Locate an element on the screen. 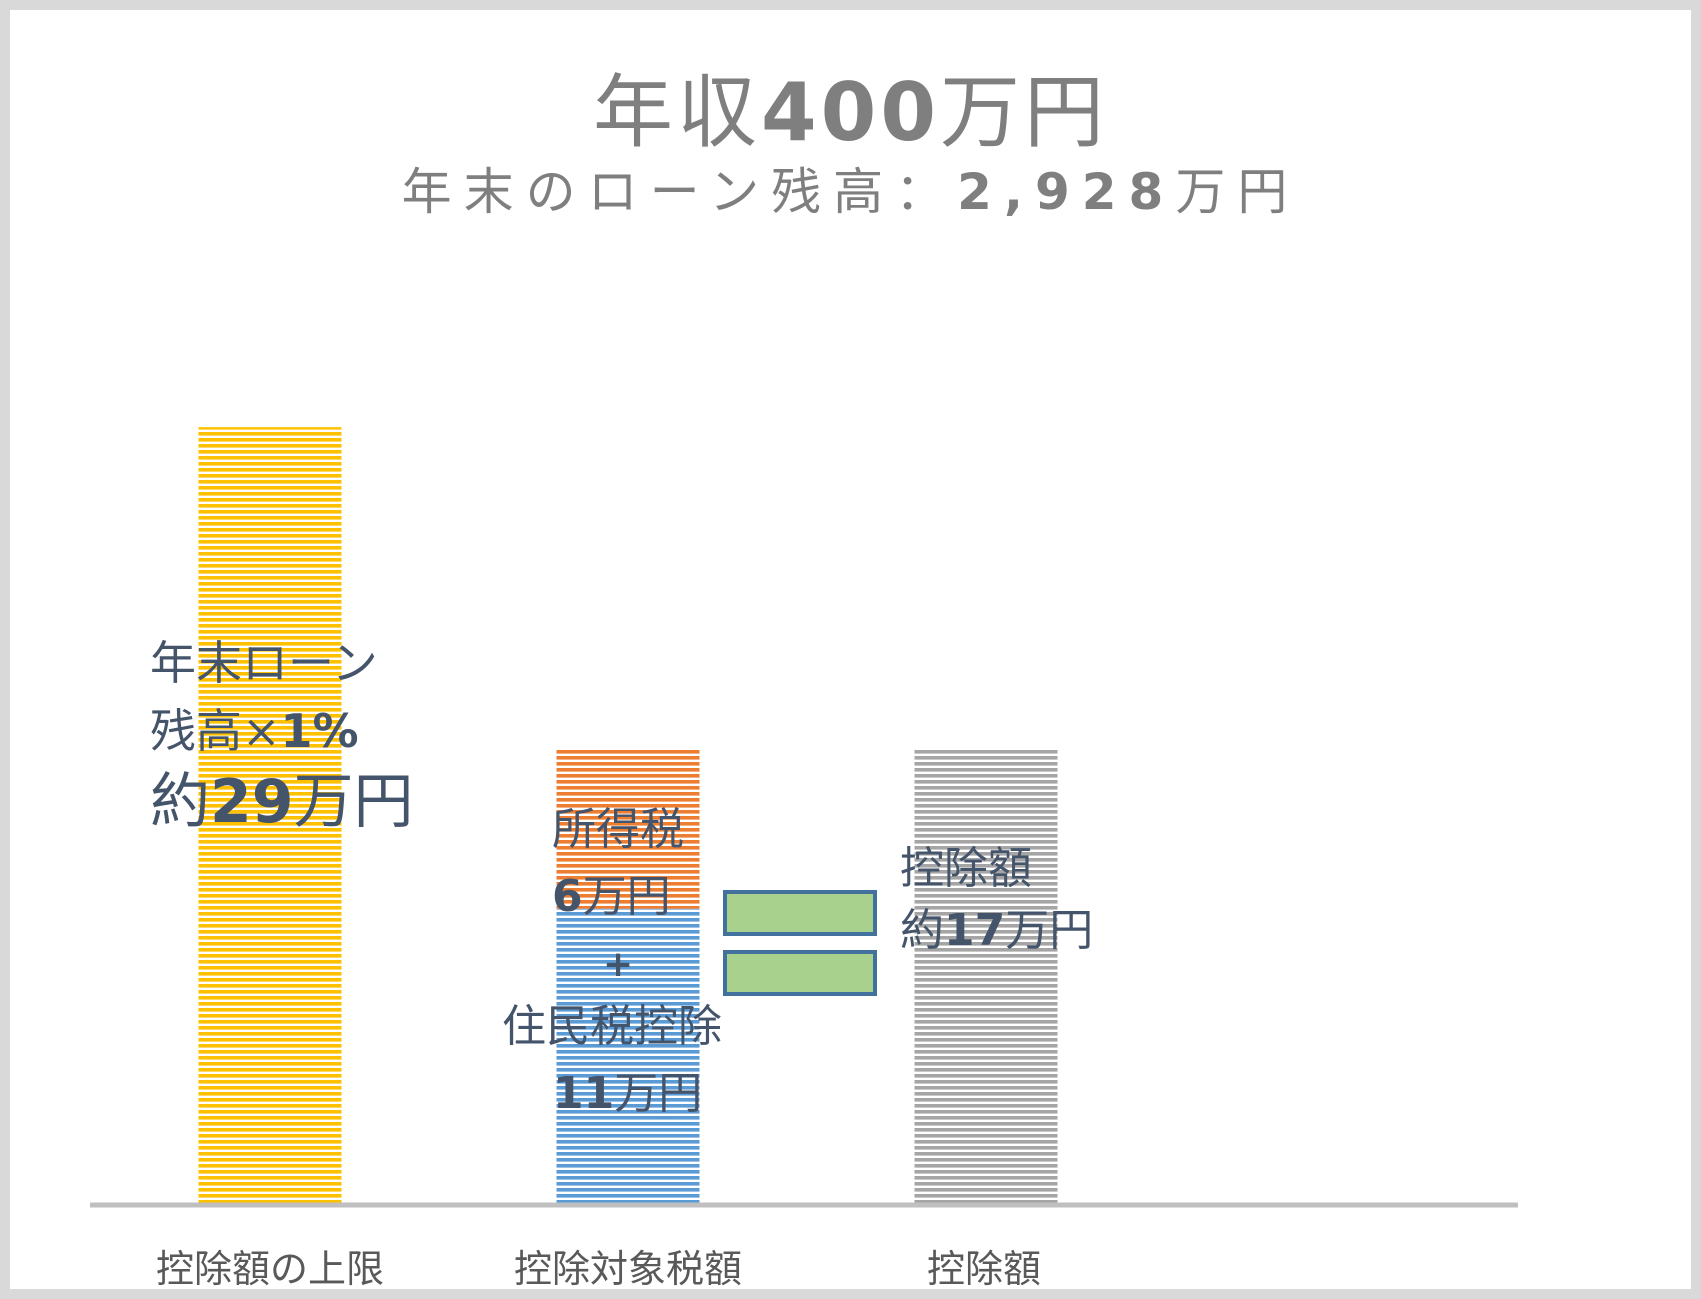  income-tax-unit: 万円 is located at coordinates (626, 896).